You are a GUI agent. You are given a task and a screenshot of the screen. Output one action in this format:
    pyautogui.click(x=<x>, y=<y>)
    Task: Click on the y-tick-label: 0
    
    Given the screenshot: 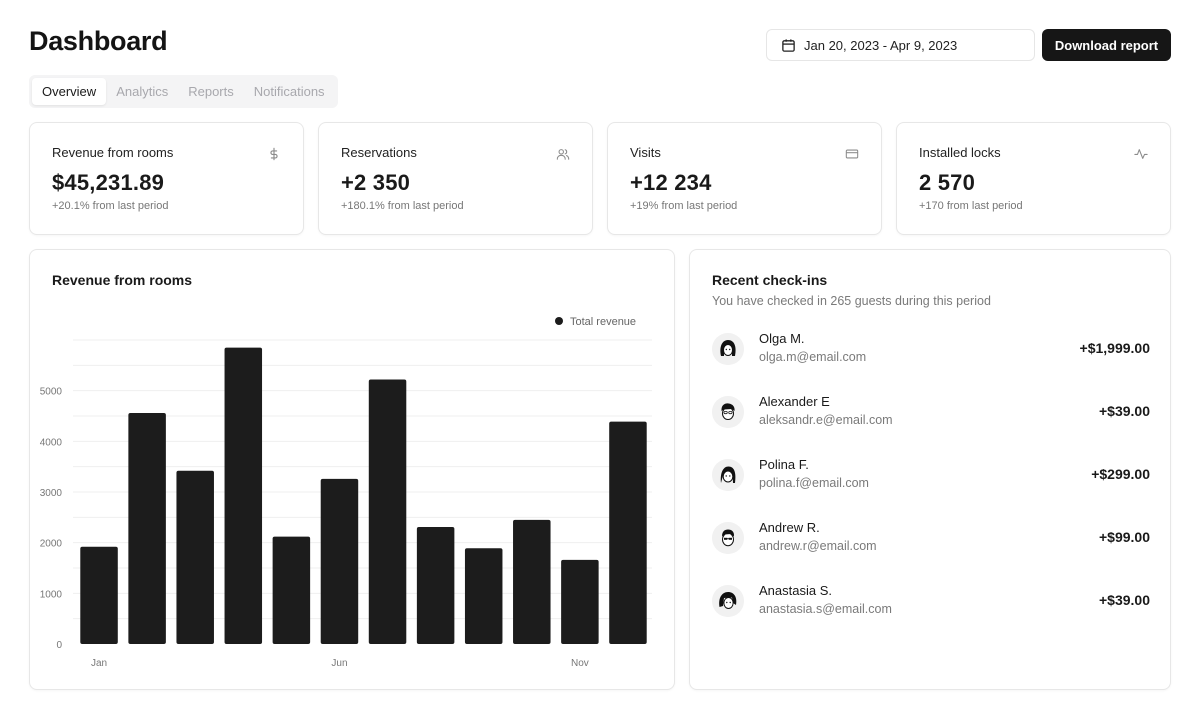 What is the action you would take?
    pyautogui.click(x=59, y=645)
    